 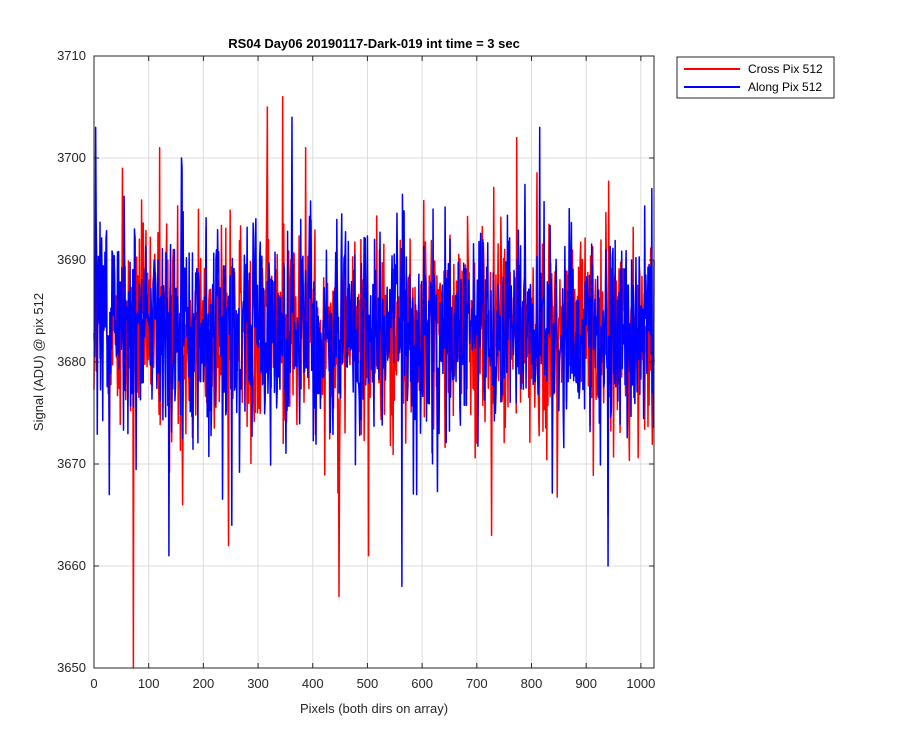 I want to click on legend: Cross Pix 512 Along Pix 512, so click(x=755, y=77).